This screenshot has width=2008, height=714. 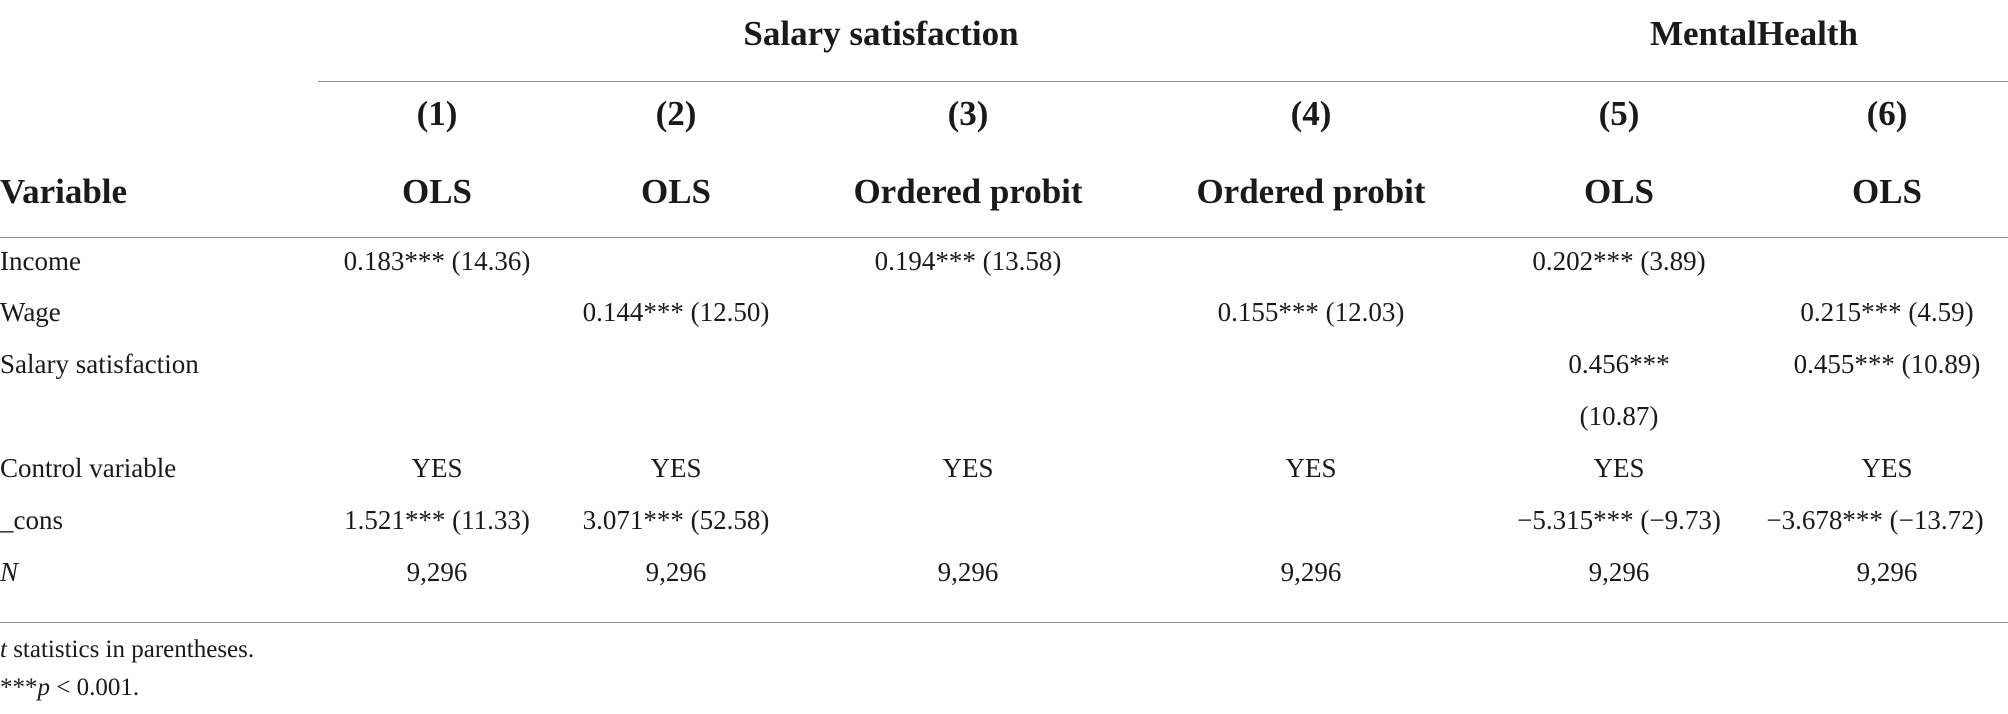 What do you see at coordinates (40, 261) in the screenshot?
I see `row-label-income: Income` at bounding box center [40, 261].